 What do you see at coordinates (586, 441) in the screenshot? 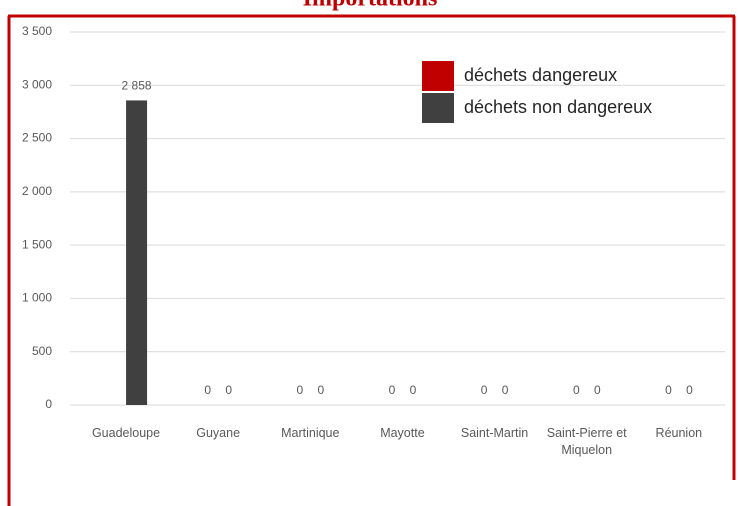
I see `x-tick-label: Saint-Pierre et Miquelon` at bounding box center [586, 441].